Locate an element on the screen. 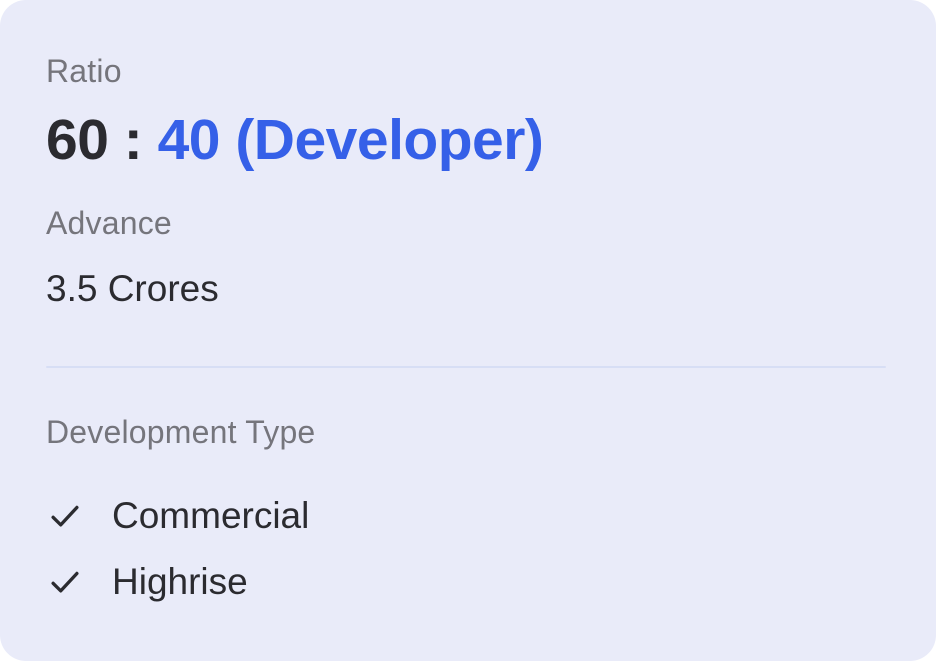 Image resolution: width=936 pixels, height=661 pixels. section-divider is located at coordinates (466, 367).